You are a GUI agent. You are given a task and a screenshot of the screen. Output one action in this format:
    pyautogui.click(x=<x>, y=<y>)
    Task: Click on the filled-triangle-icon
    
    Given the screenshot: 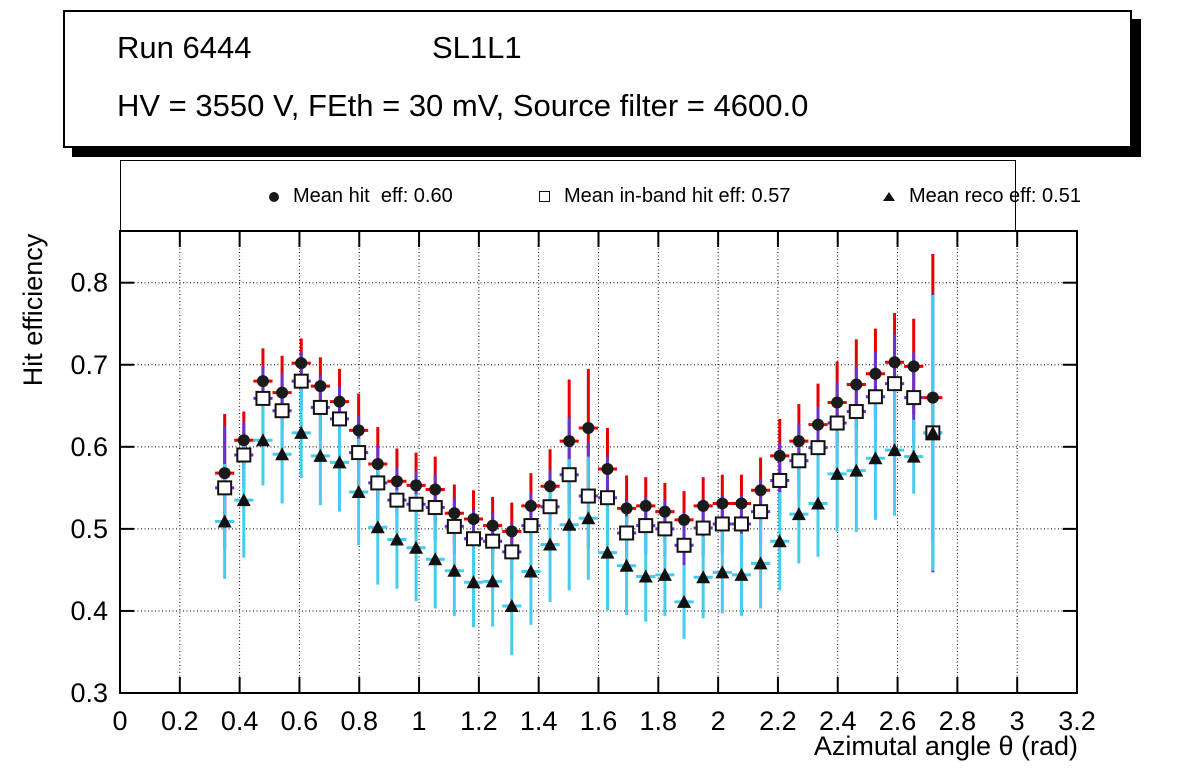 What is the action you would take?
    pyautogui.click(x=889, y=196)
    